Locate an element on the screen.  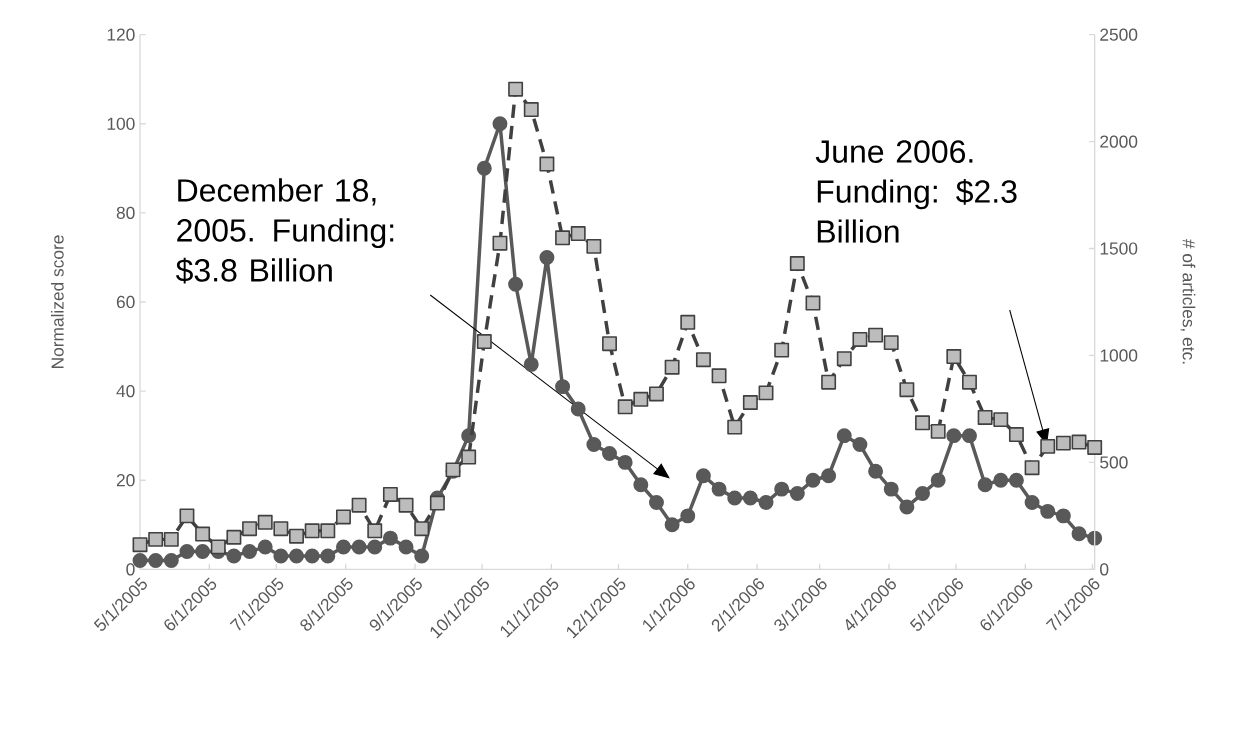
y-axis-title: Normalized score is located at coordinates (57, 301).